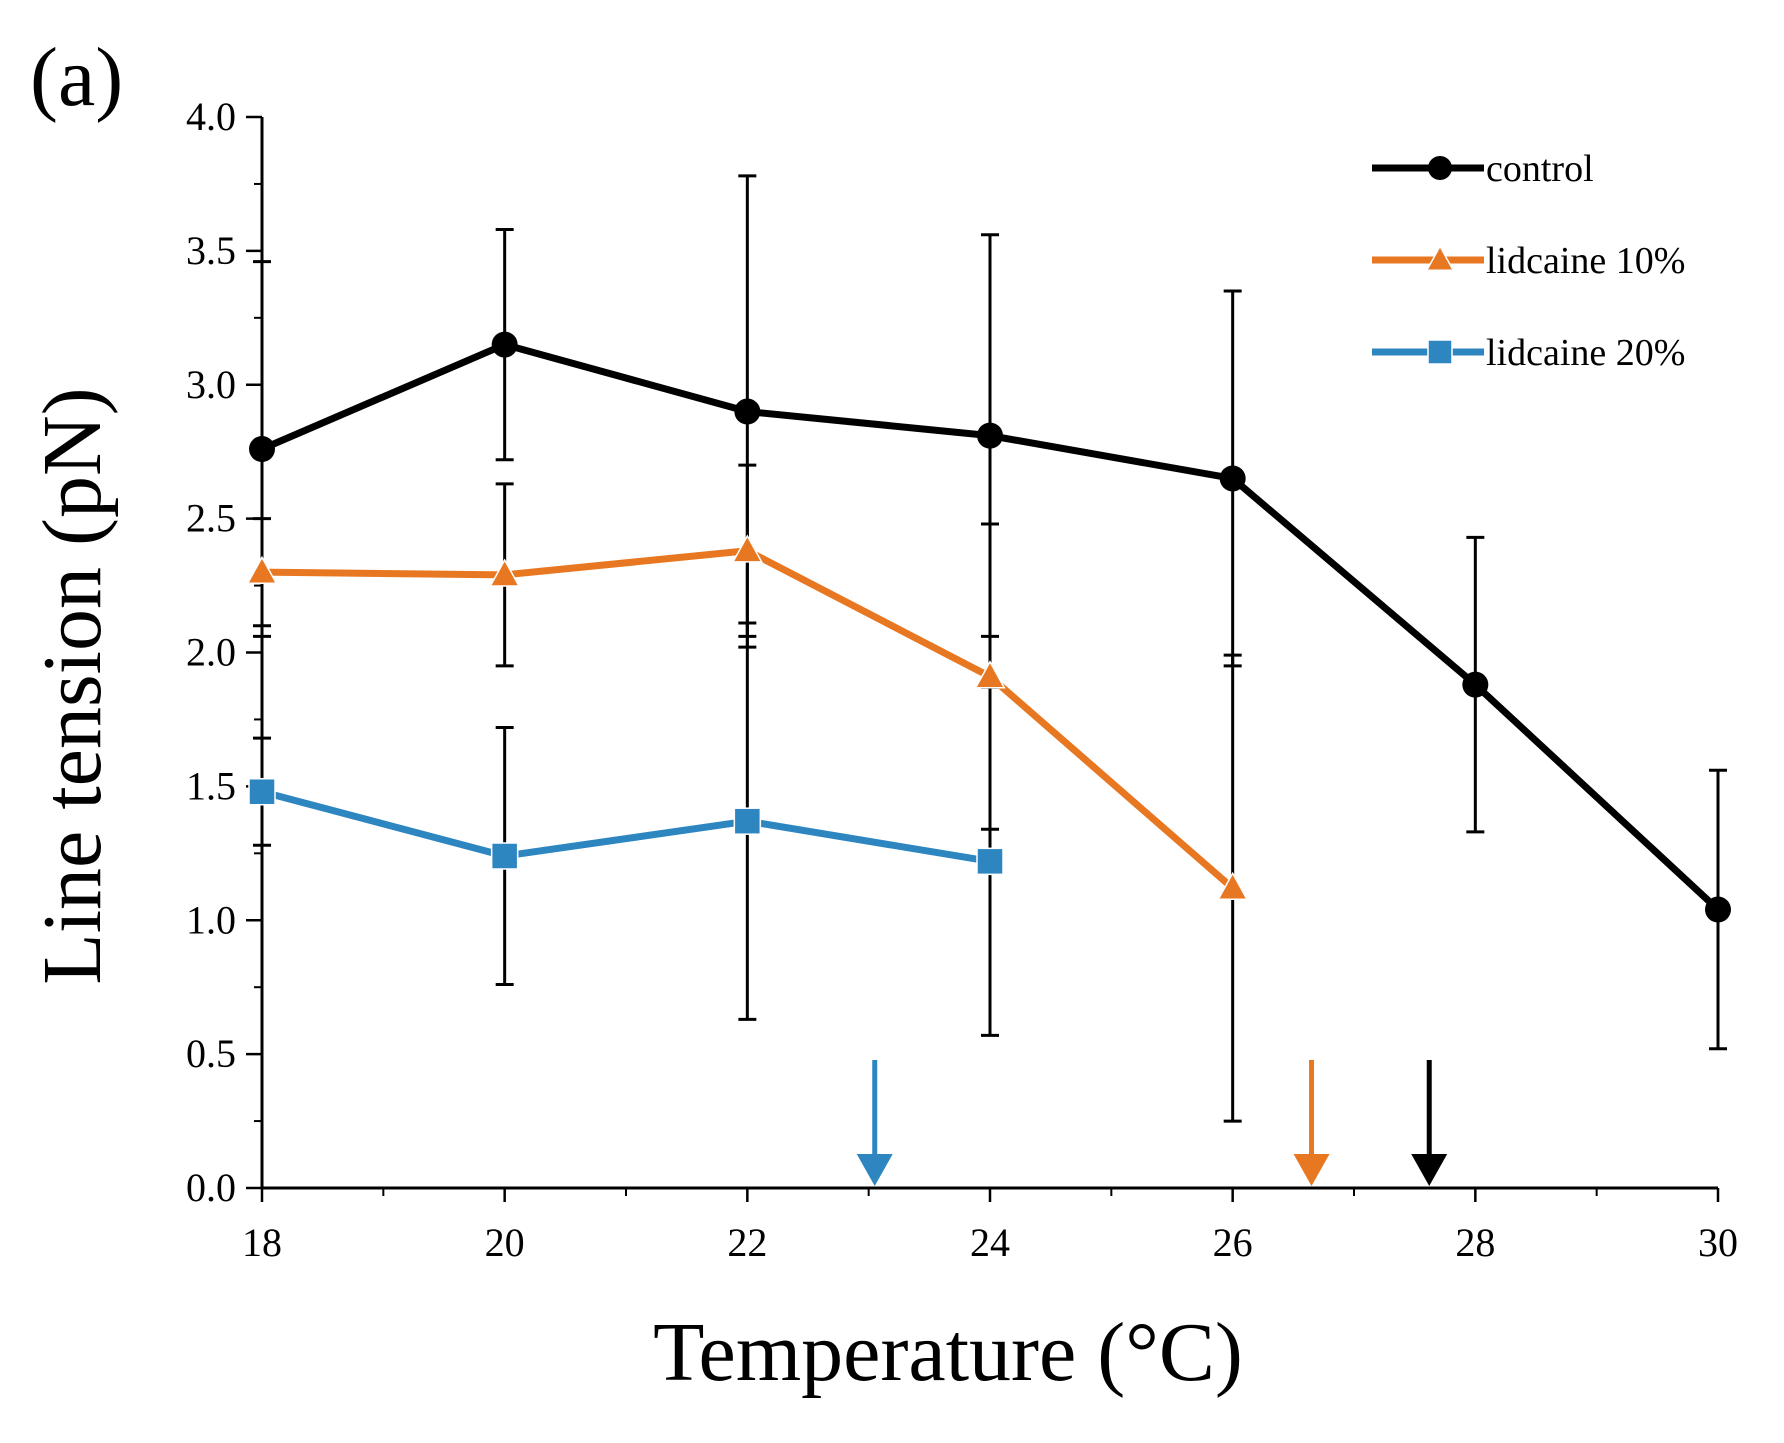  Describe the element at coordinates (211, 250) in the screenshot. I see `y-tick-label: 3.5` at that location.